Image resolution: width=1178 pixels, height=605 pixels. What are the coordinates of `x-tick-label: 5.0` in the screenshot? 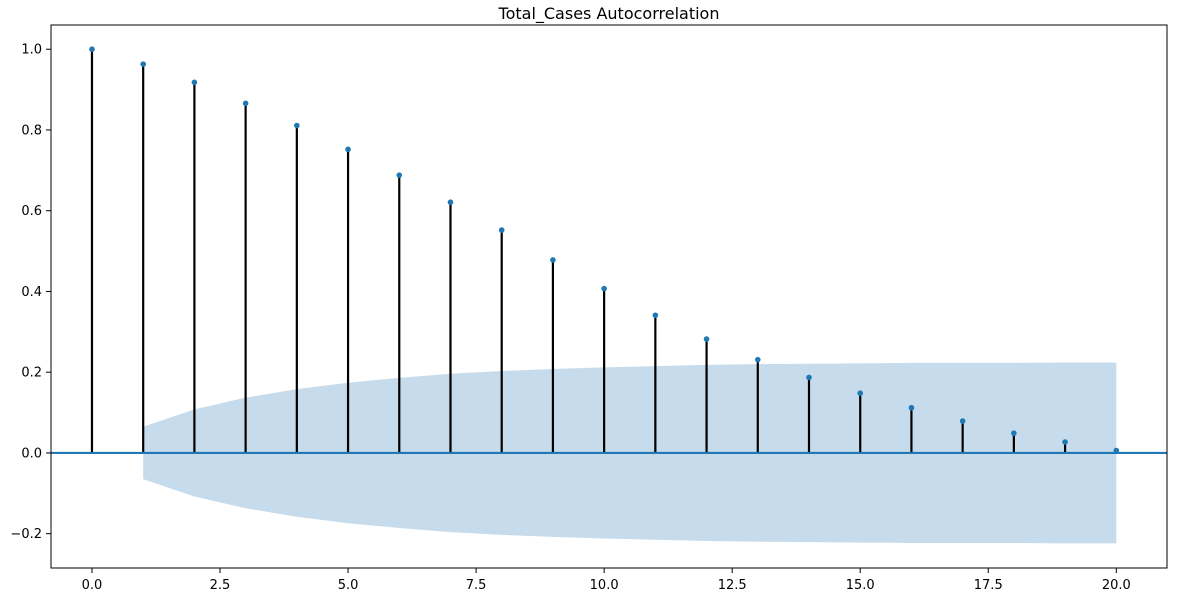 It's located at (348, 585).